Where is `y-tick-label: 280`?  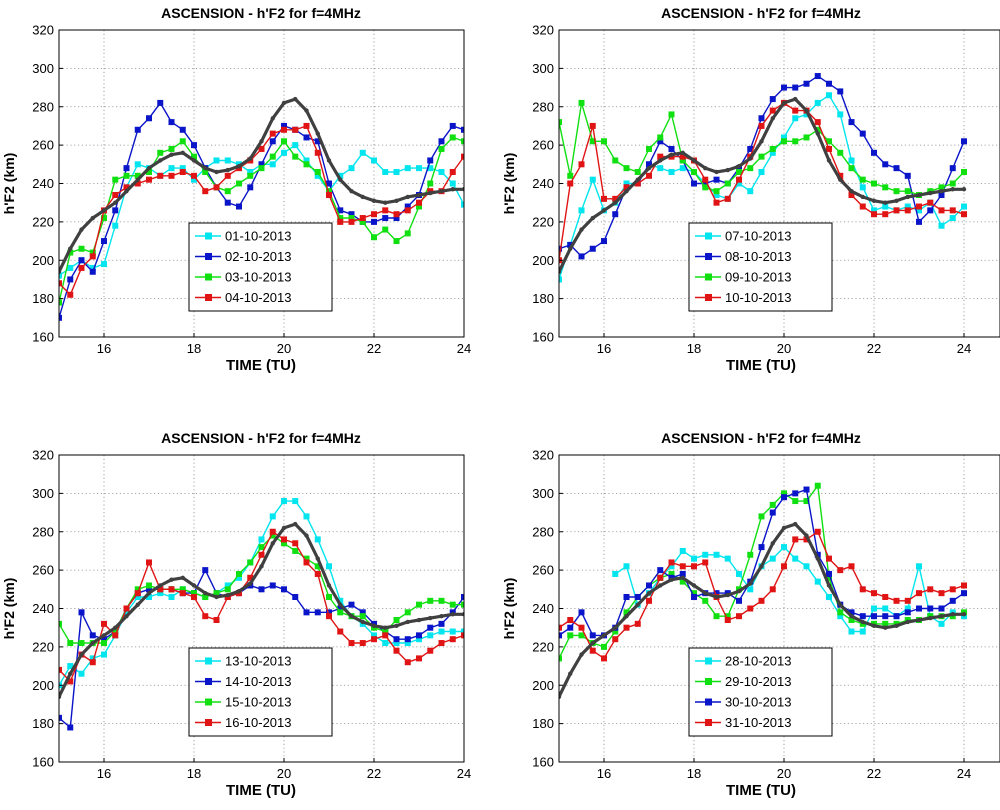
y-tick-label: 280 is located at coordinates (43, 531).